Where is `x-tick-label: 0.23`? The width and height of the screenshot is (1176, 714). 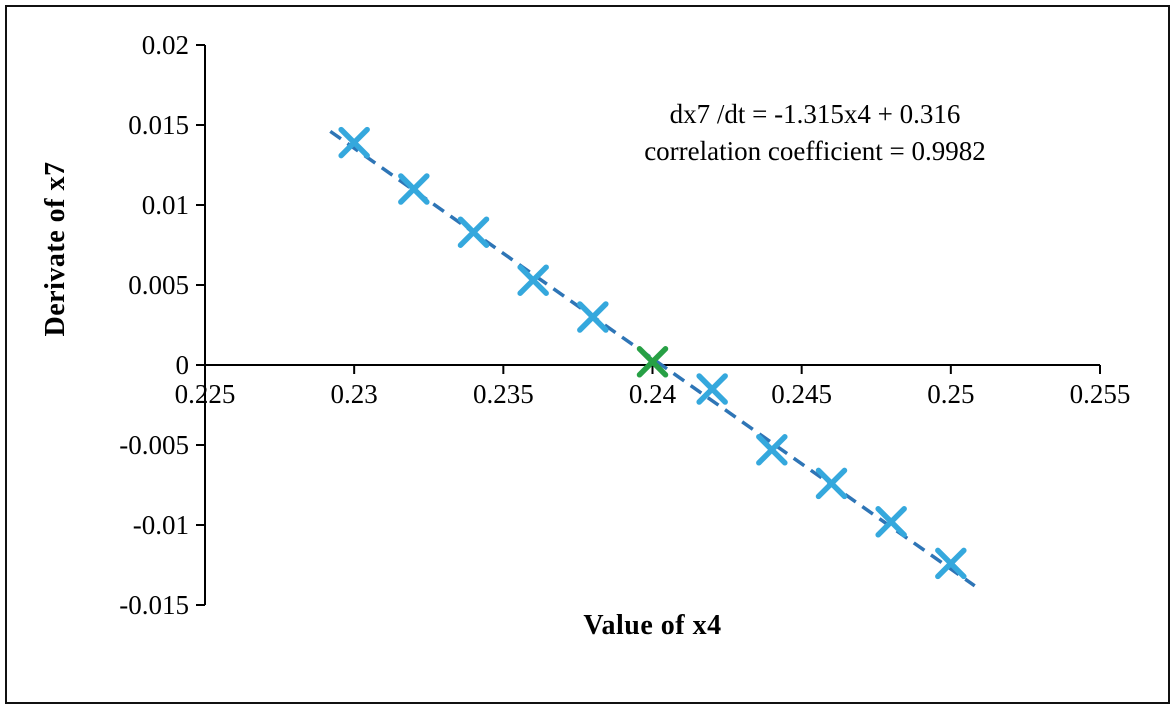
x-tick-label: 0.23 is located at coordinates (354, 394).